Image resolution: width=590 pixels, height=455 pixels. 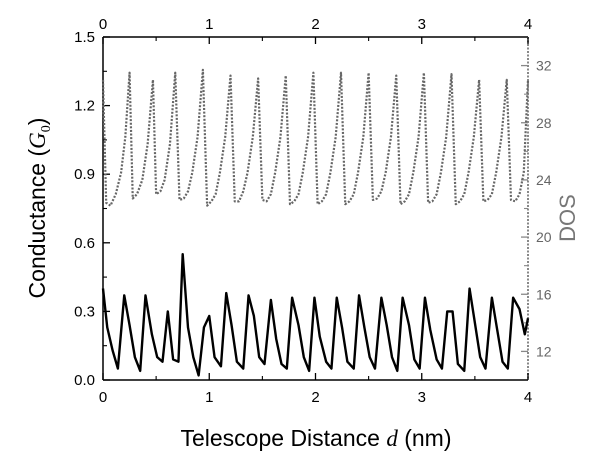 I want to click on y-axis-left-title-var: G, so click(x=37, y=140).